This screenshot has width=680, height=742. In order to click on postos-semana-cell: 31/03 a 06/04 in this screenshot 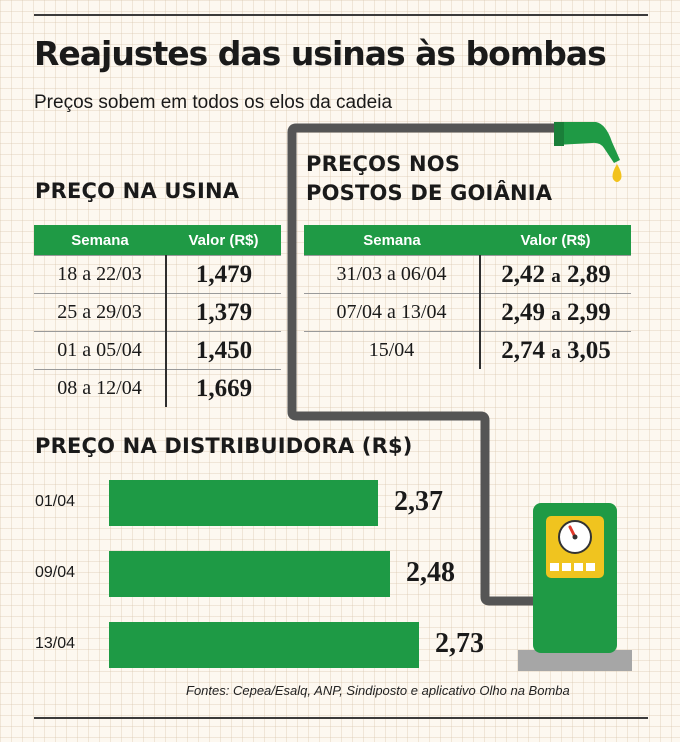, I will do `click(392, 274)`.